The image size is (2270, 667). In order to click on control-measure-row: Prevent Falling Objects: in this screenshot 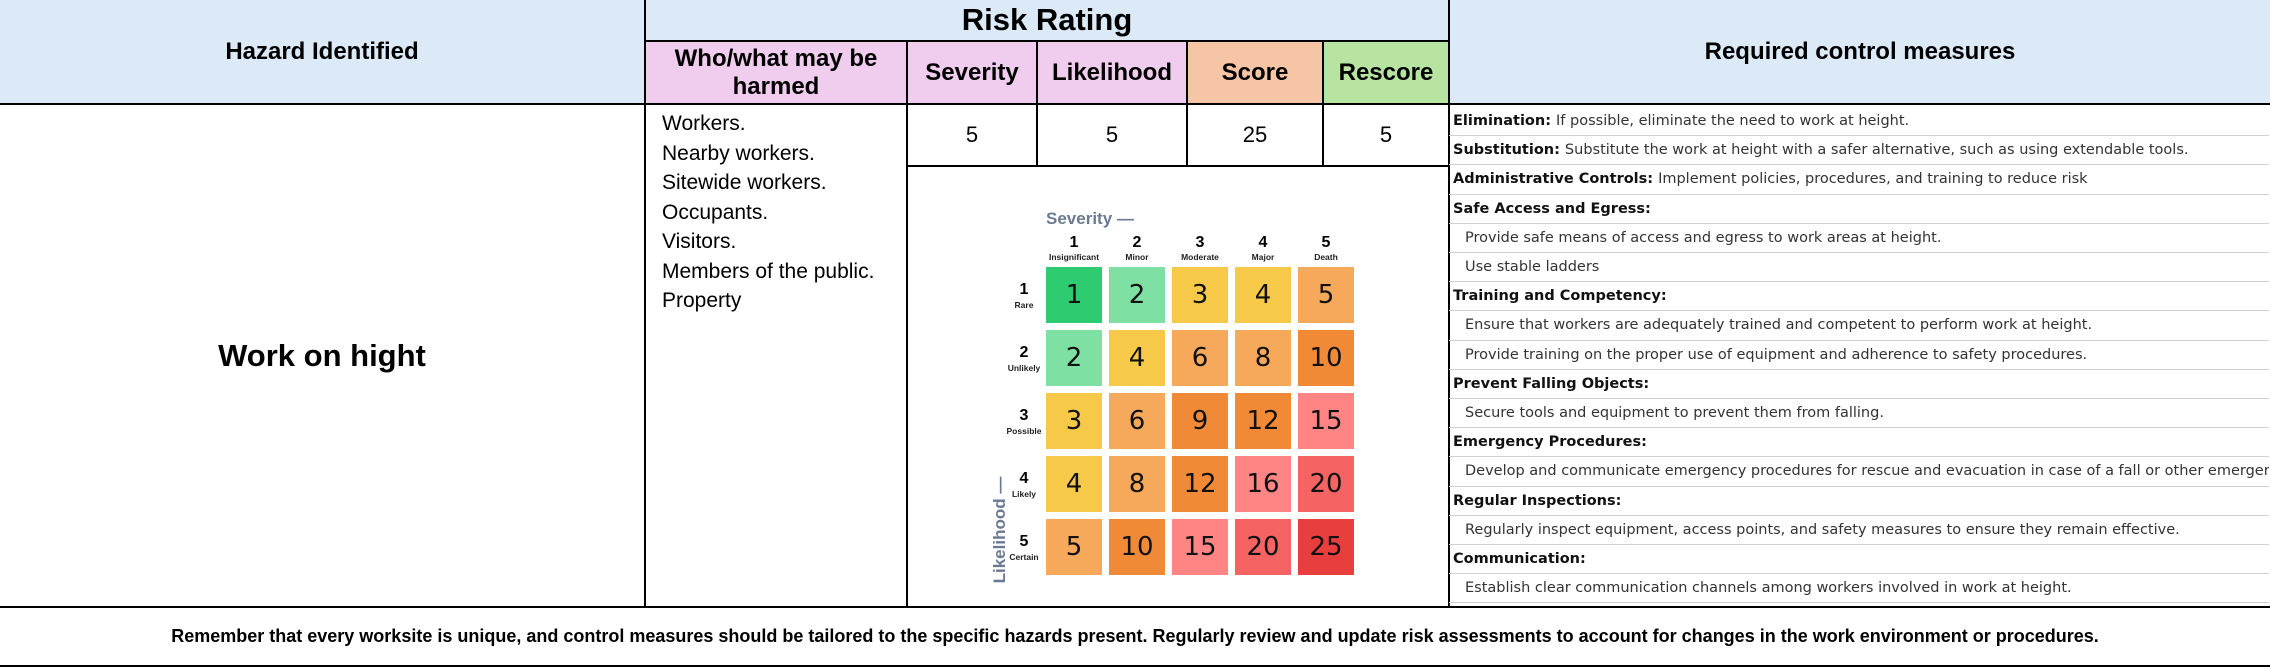, I will do `click(1859, 384)`.